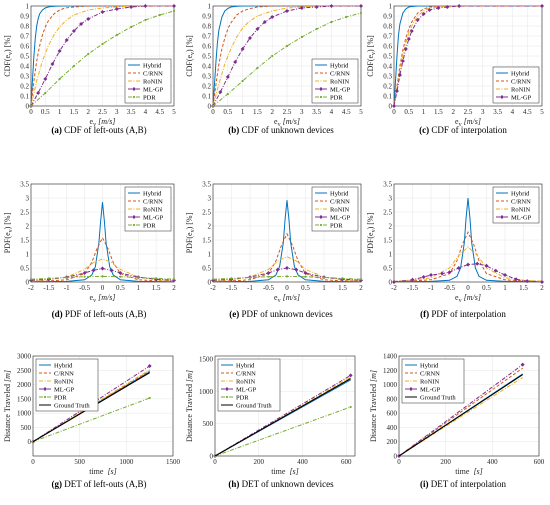 This screenshot has width=550, height=505. I want to click on y-tick-label: 2000, so click(24, 385).